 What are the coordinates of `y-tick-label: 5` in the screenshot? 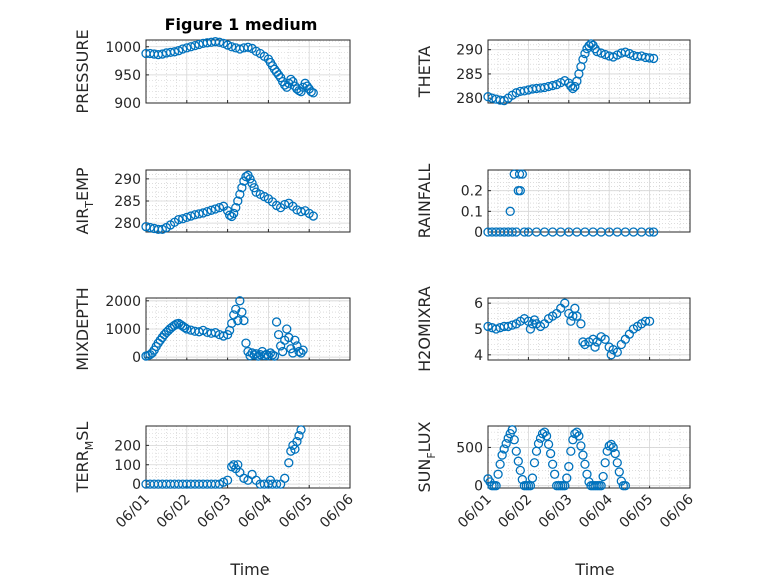 It's located at (478, 330).